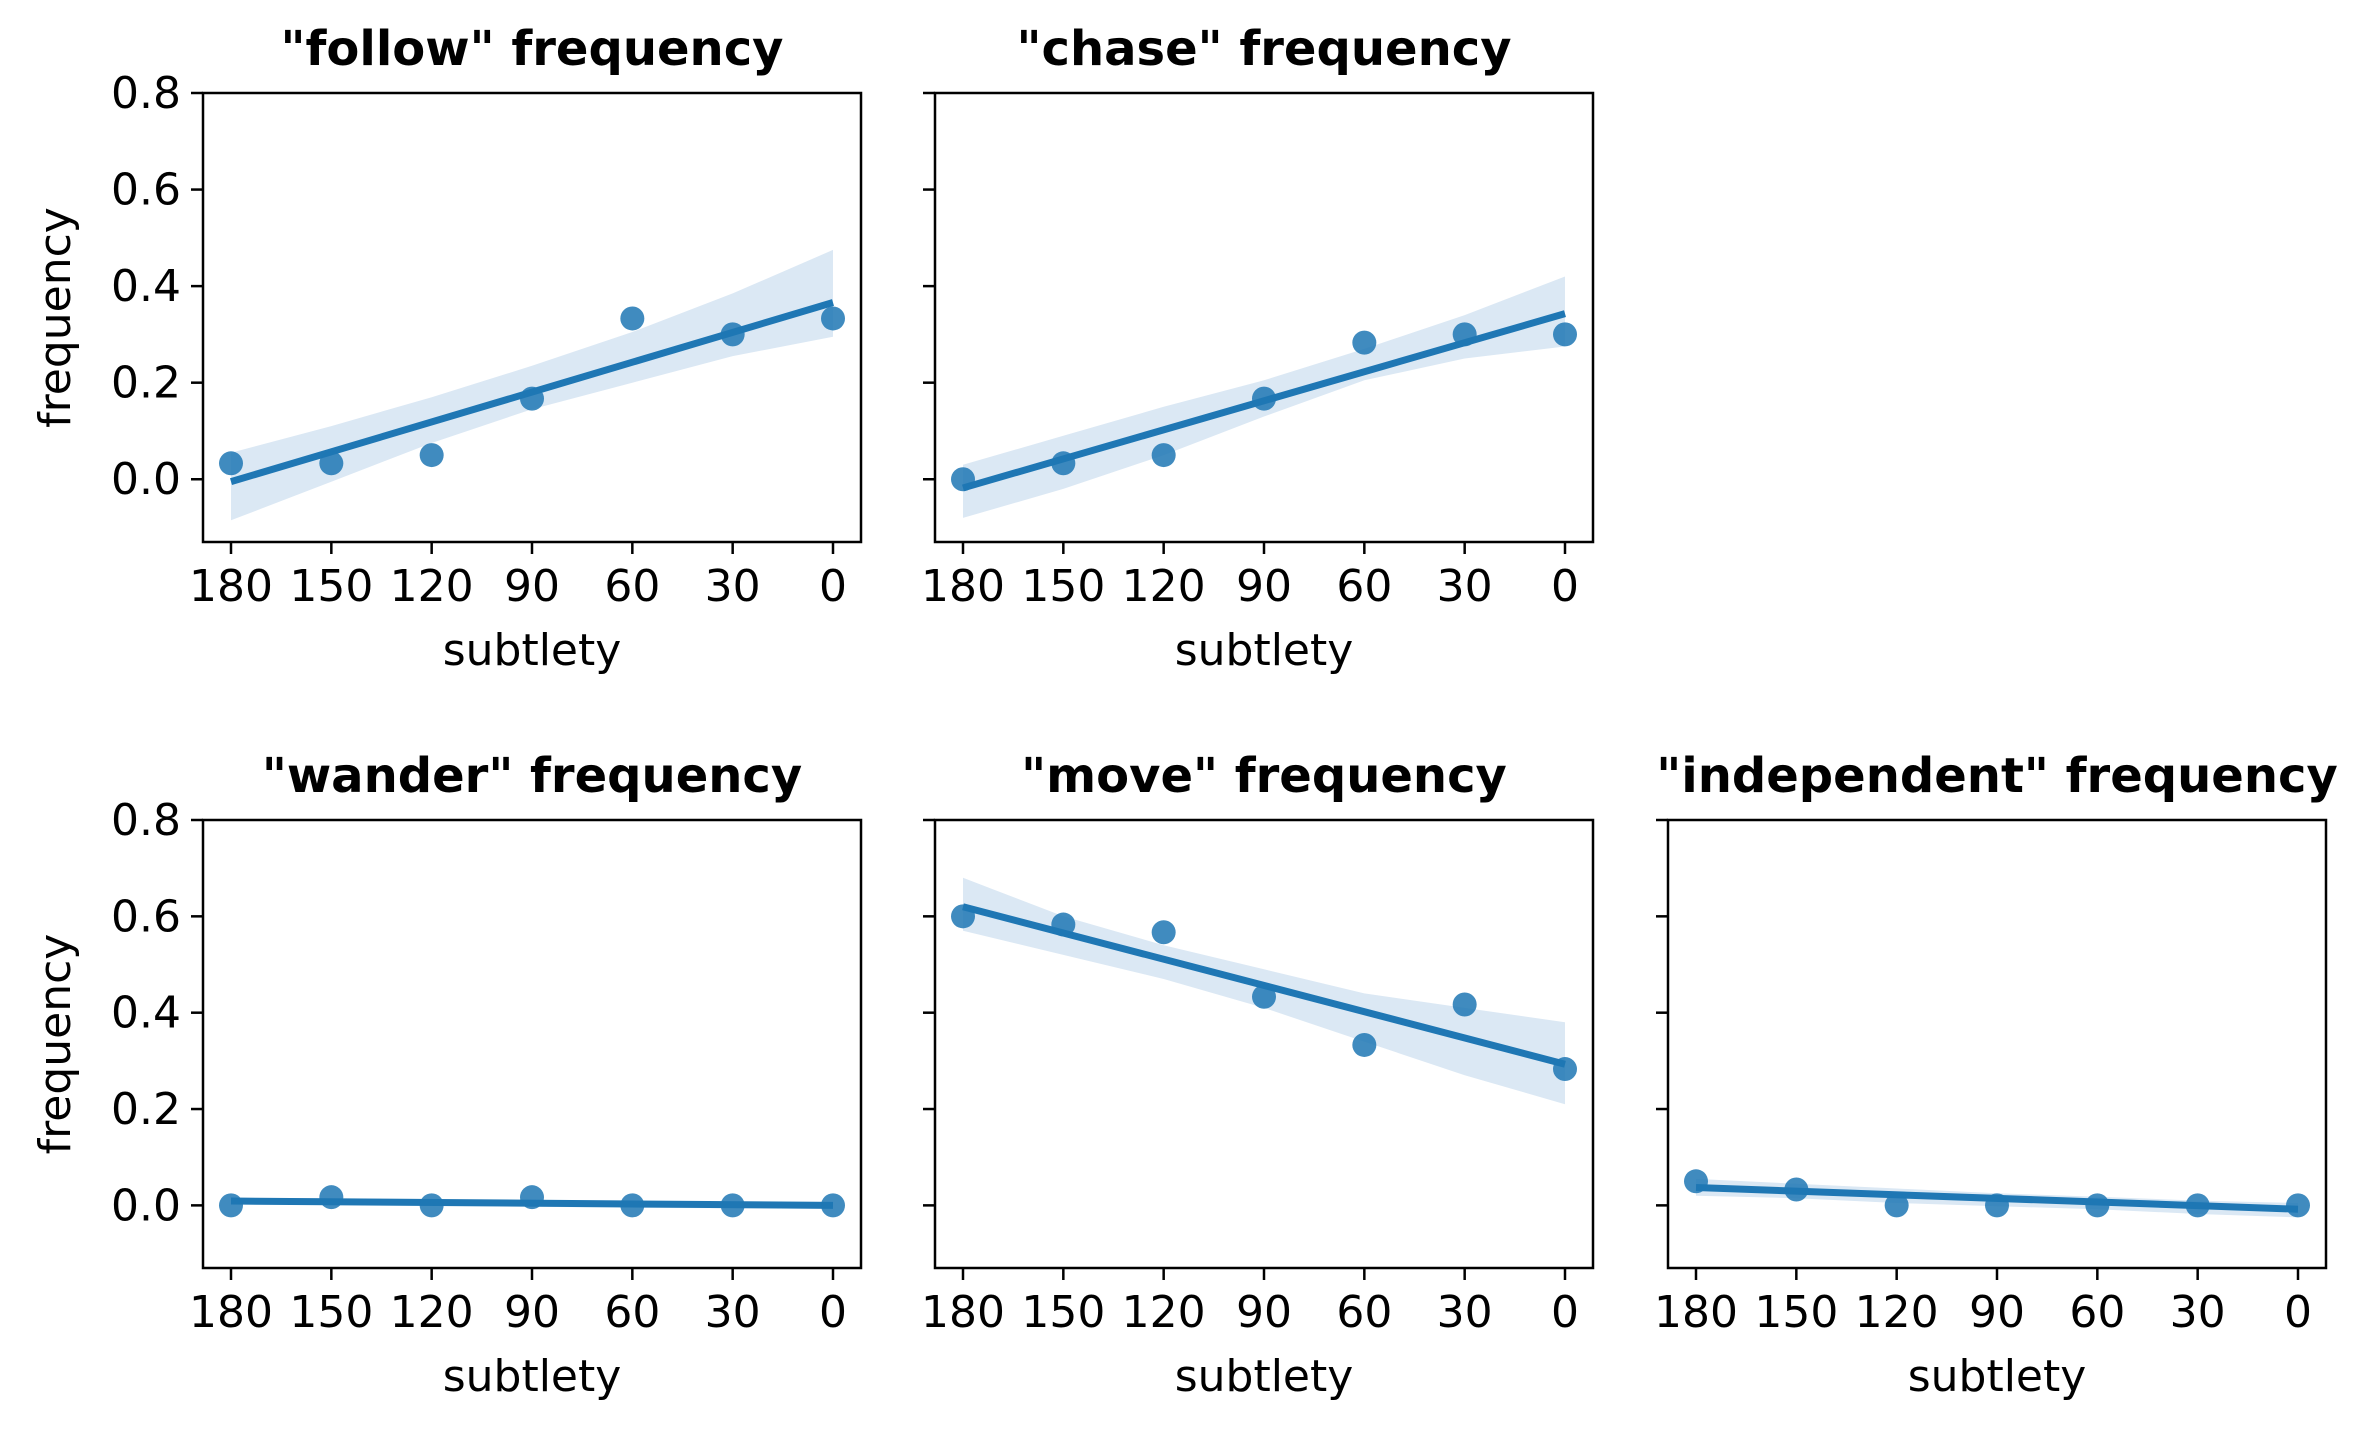 The width and height of the screenshot is (2374, 1436). What do you see at coordinates (1997, 776) in the screenshot?
I see `chart-title: "independent" frequency` at bounding box center [1997, 776].